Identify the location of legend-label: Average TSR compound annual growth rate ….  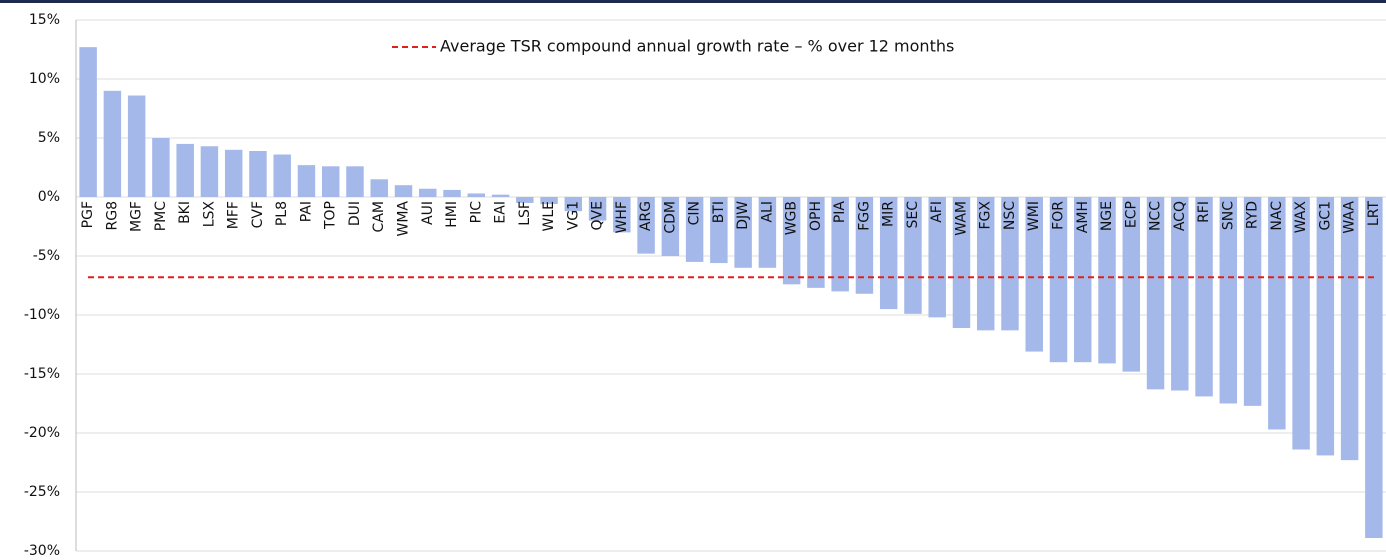
(697, 46).